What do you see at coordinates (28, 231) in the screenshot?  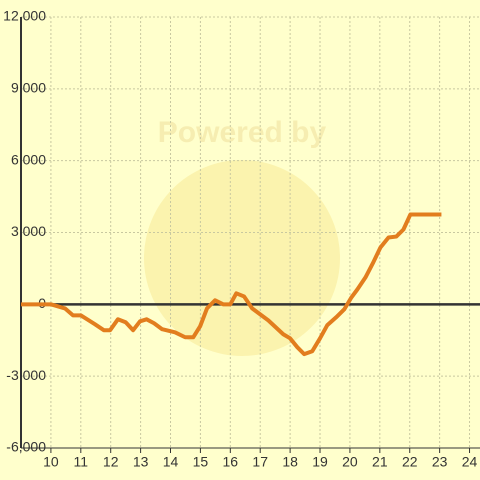 I see `y-tick-label: 3,000` at bounding box center [28, 231].